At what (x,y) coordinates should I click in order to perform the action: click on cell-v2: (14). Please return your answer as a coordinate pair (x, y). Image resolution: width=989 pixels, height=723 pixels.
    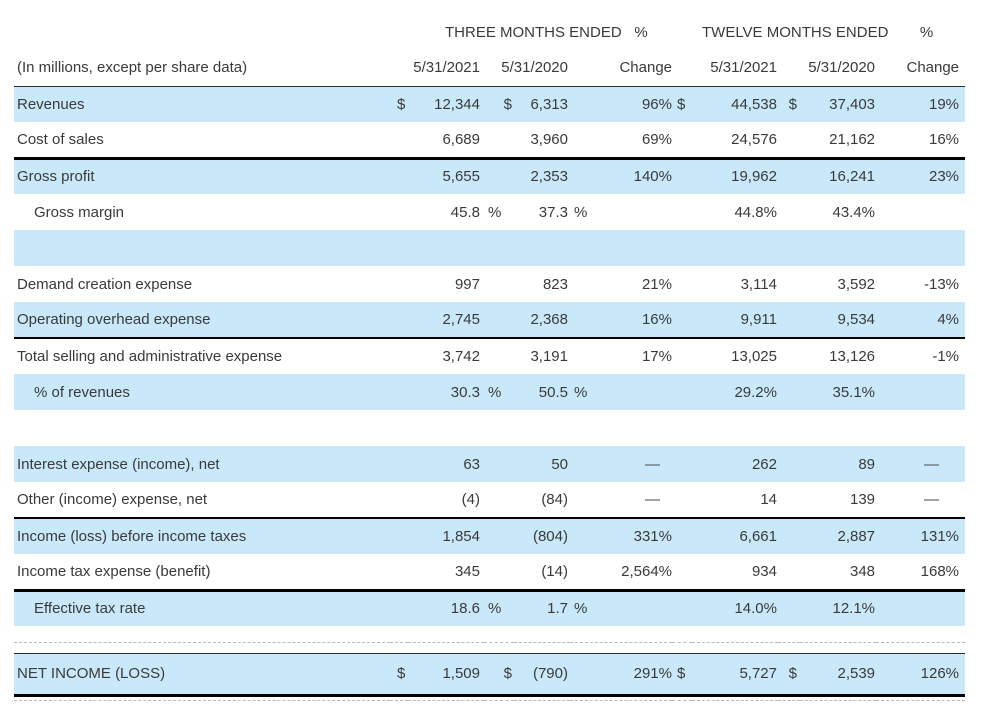
    Looking at the image, I should click on (527, 573).